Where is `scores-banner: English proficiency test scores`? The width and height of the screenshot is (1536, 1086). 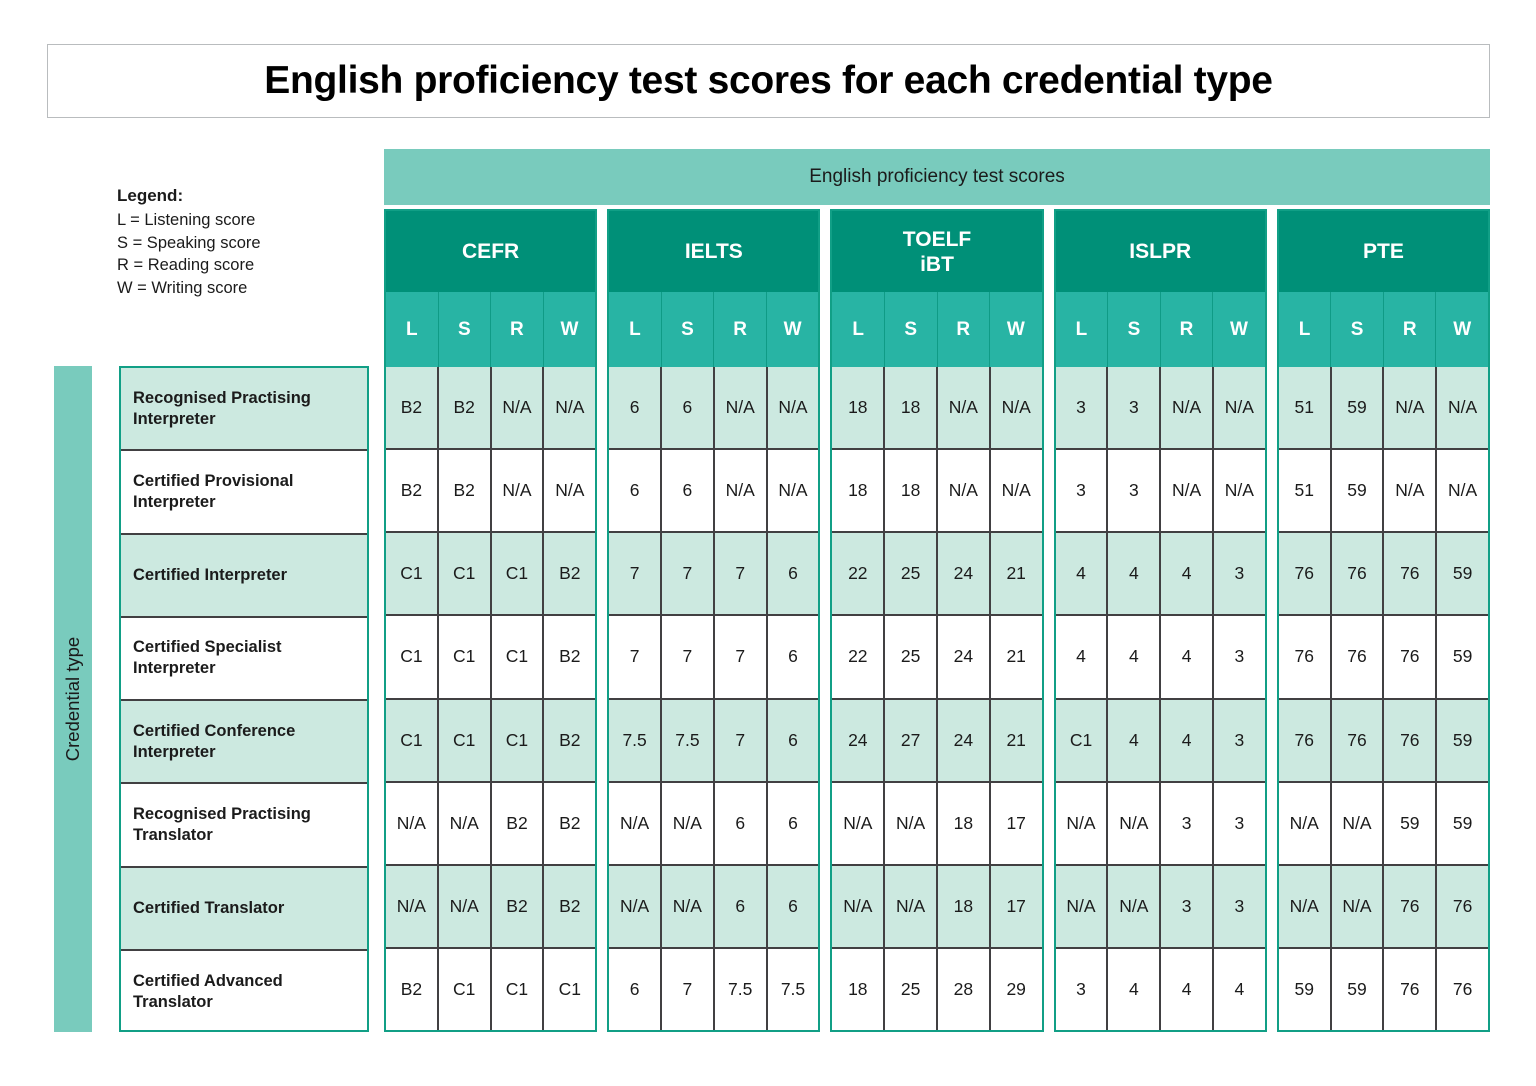
scores-banner: English proficiency test scores is located at coordinates (937, 177).